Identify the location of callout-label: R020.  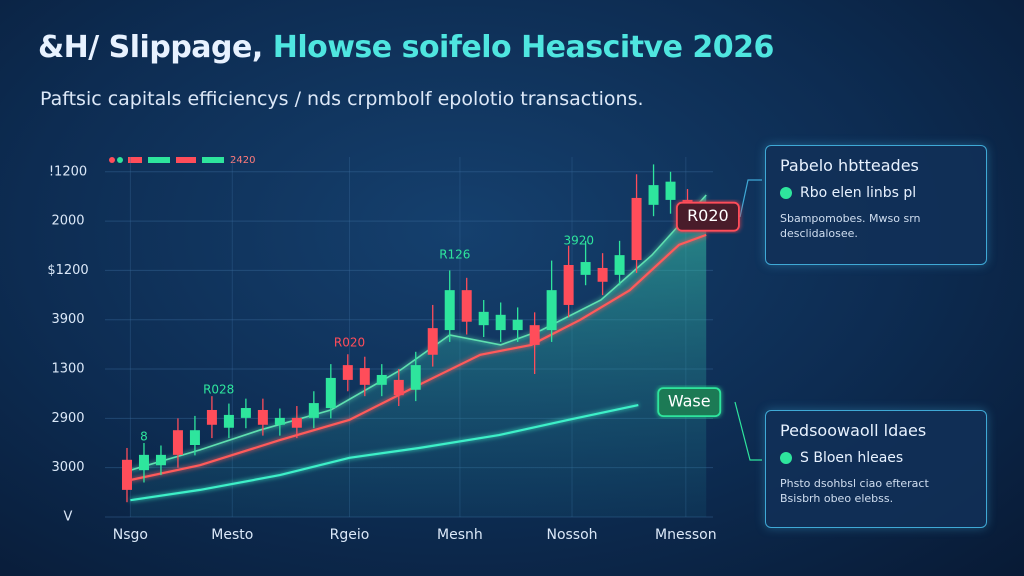
(708, 215).